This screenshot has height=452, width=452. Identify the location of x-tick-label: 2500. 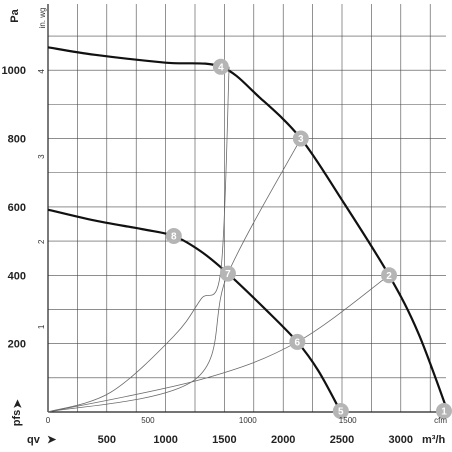
(342, 440).